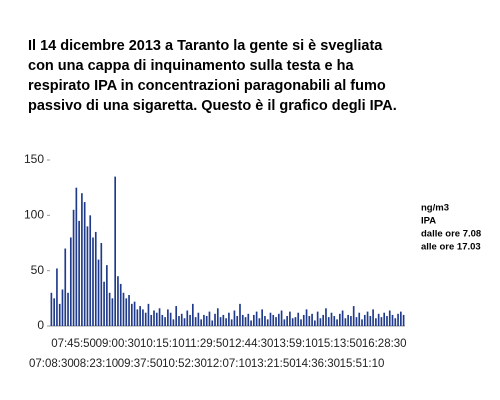 This screenshot has width=500, height=400. What do you see at coordinates (295, 344) in the screenshot?
I see `x-tick-label: 13:59:10` at bounding box center [295, 344].